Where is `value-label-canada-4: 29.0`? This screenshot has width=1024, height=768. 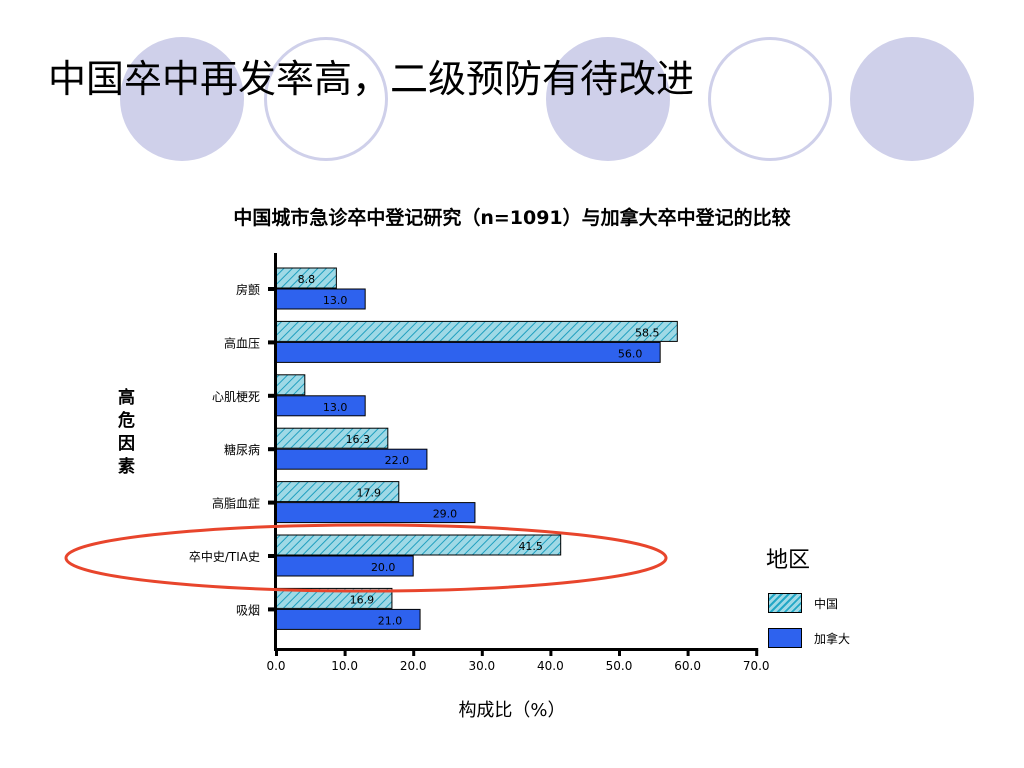 value-label-canada-4: 29.0 is located at coordinates (445, 514).